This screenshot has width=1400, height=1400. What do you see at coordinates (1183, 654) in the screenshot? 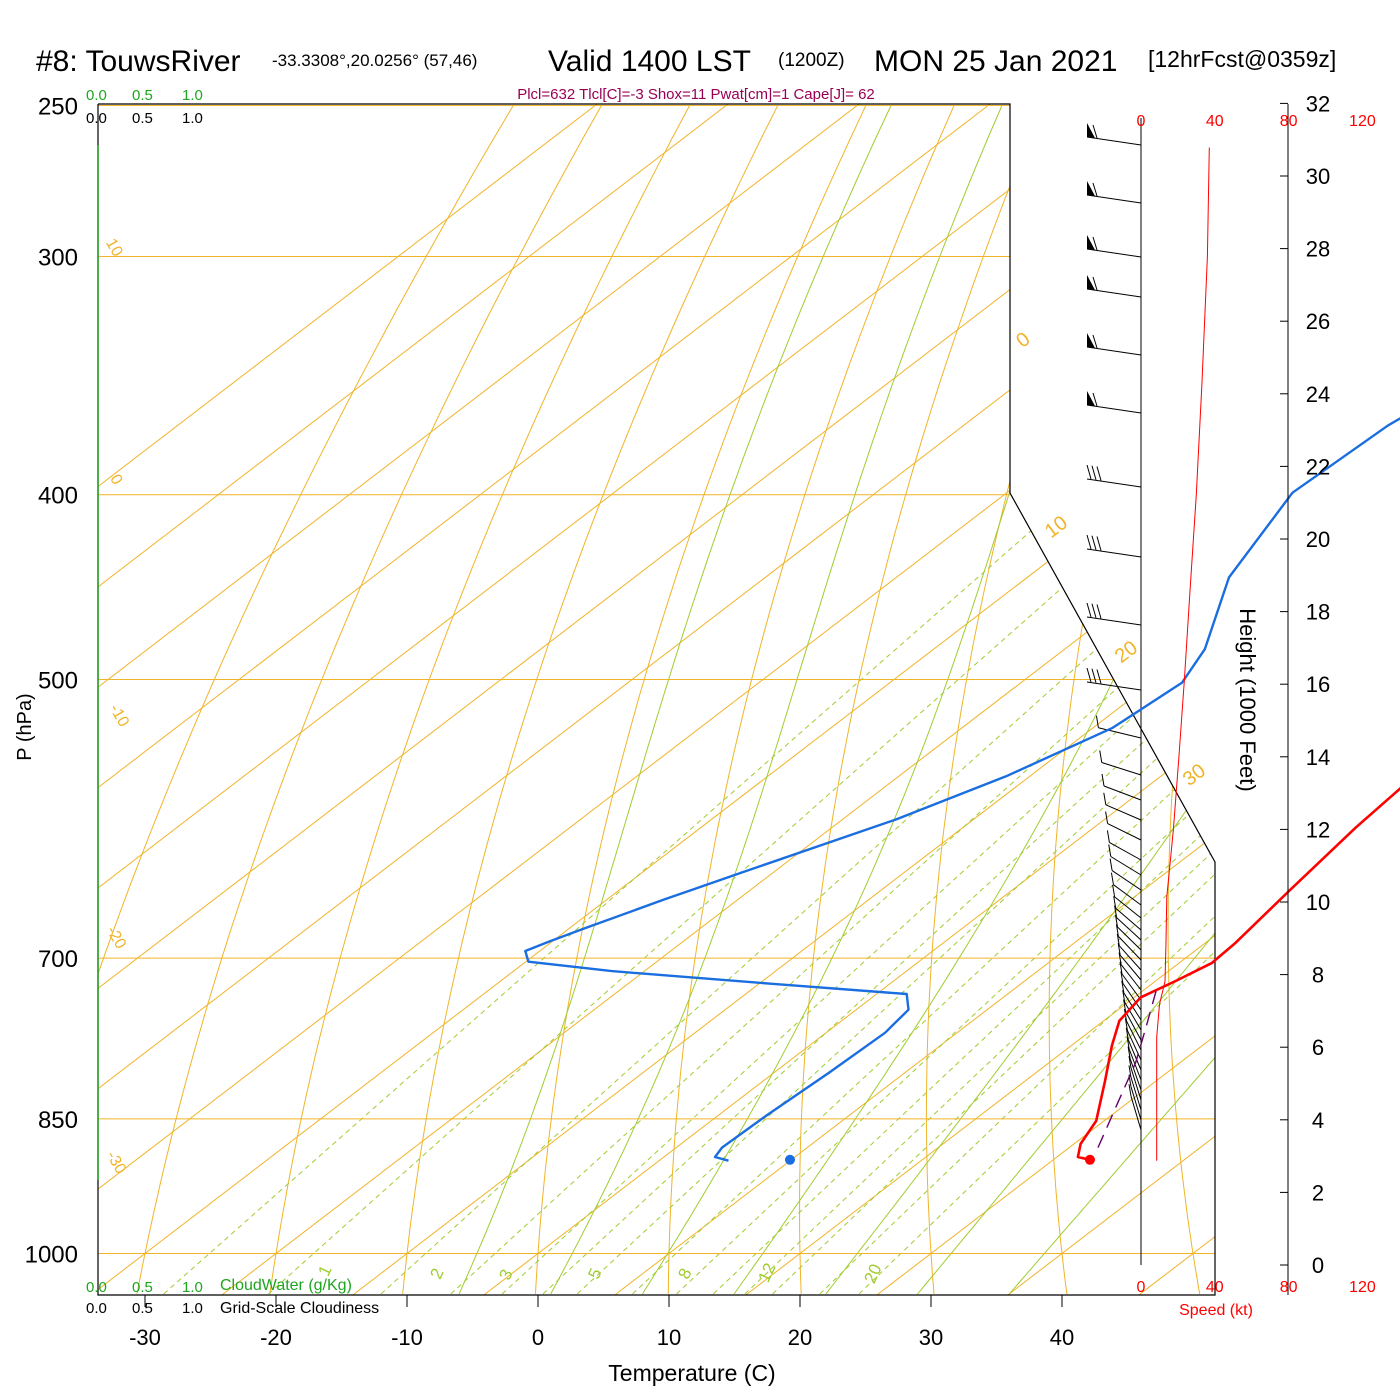
I see `wind-speed-line` at bounding box center [1183, 654].